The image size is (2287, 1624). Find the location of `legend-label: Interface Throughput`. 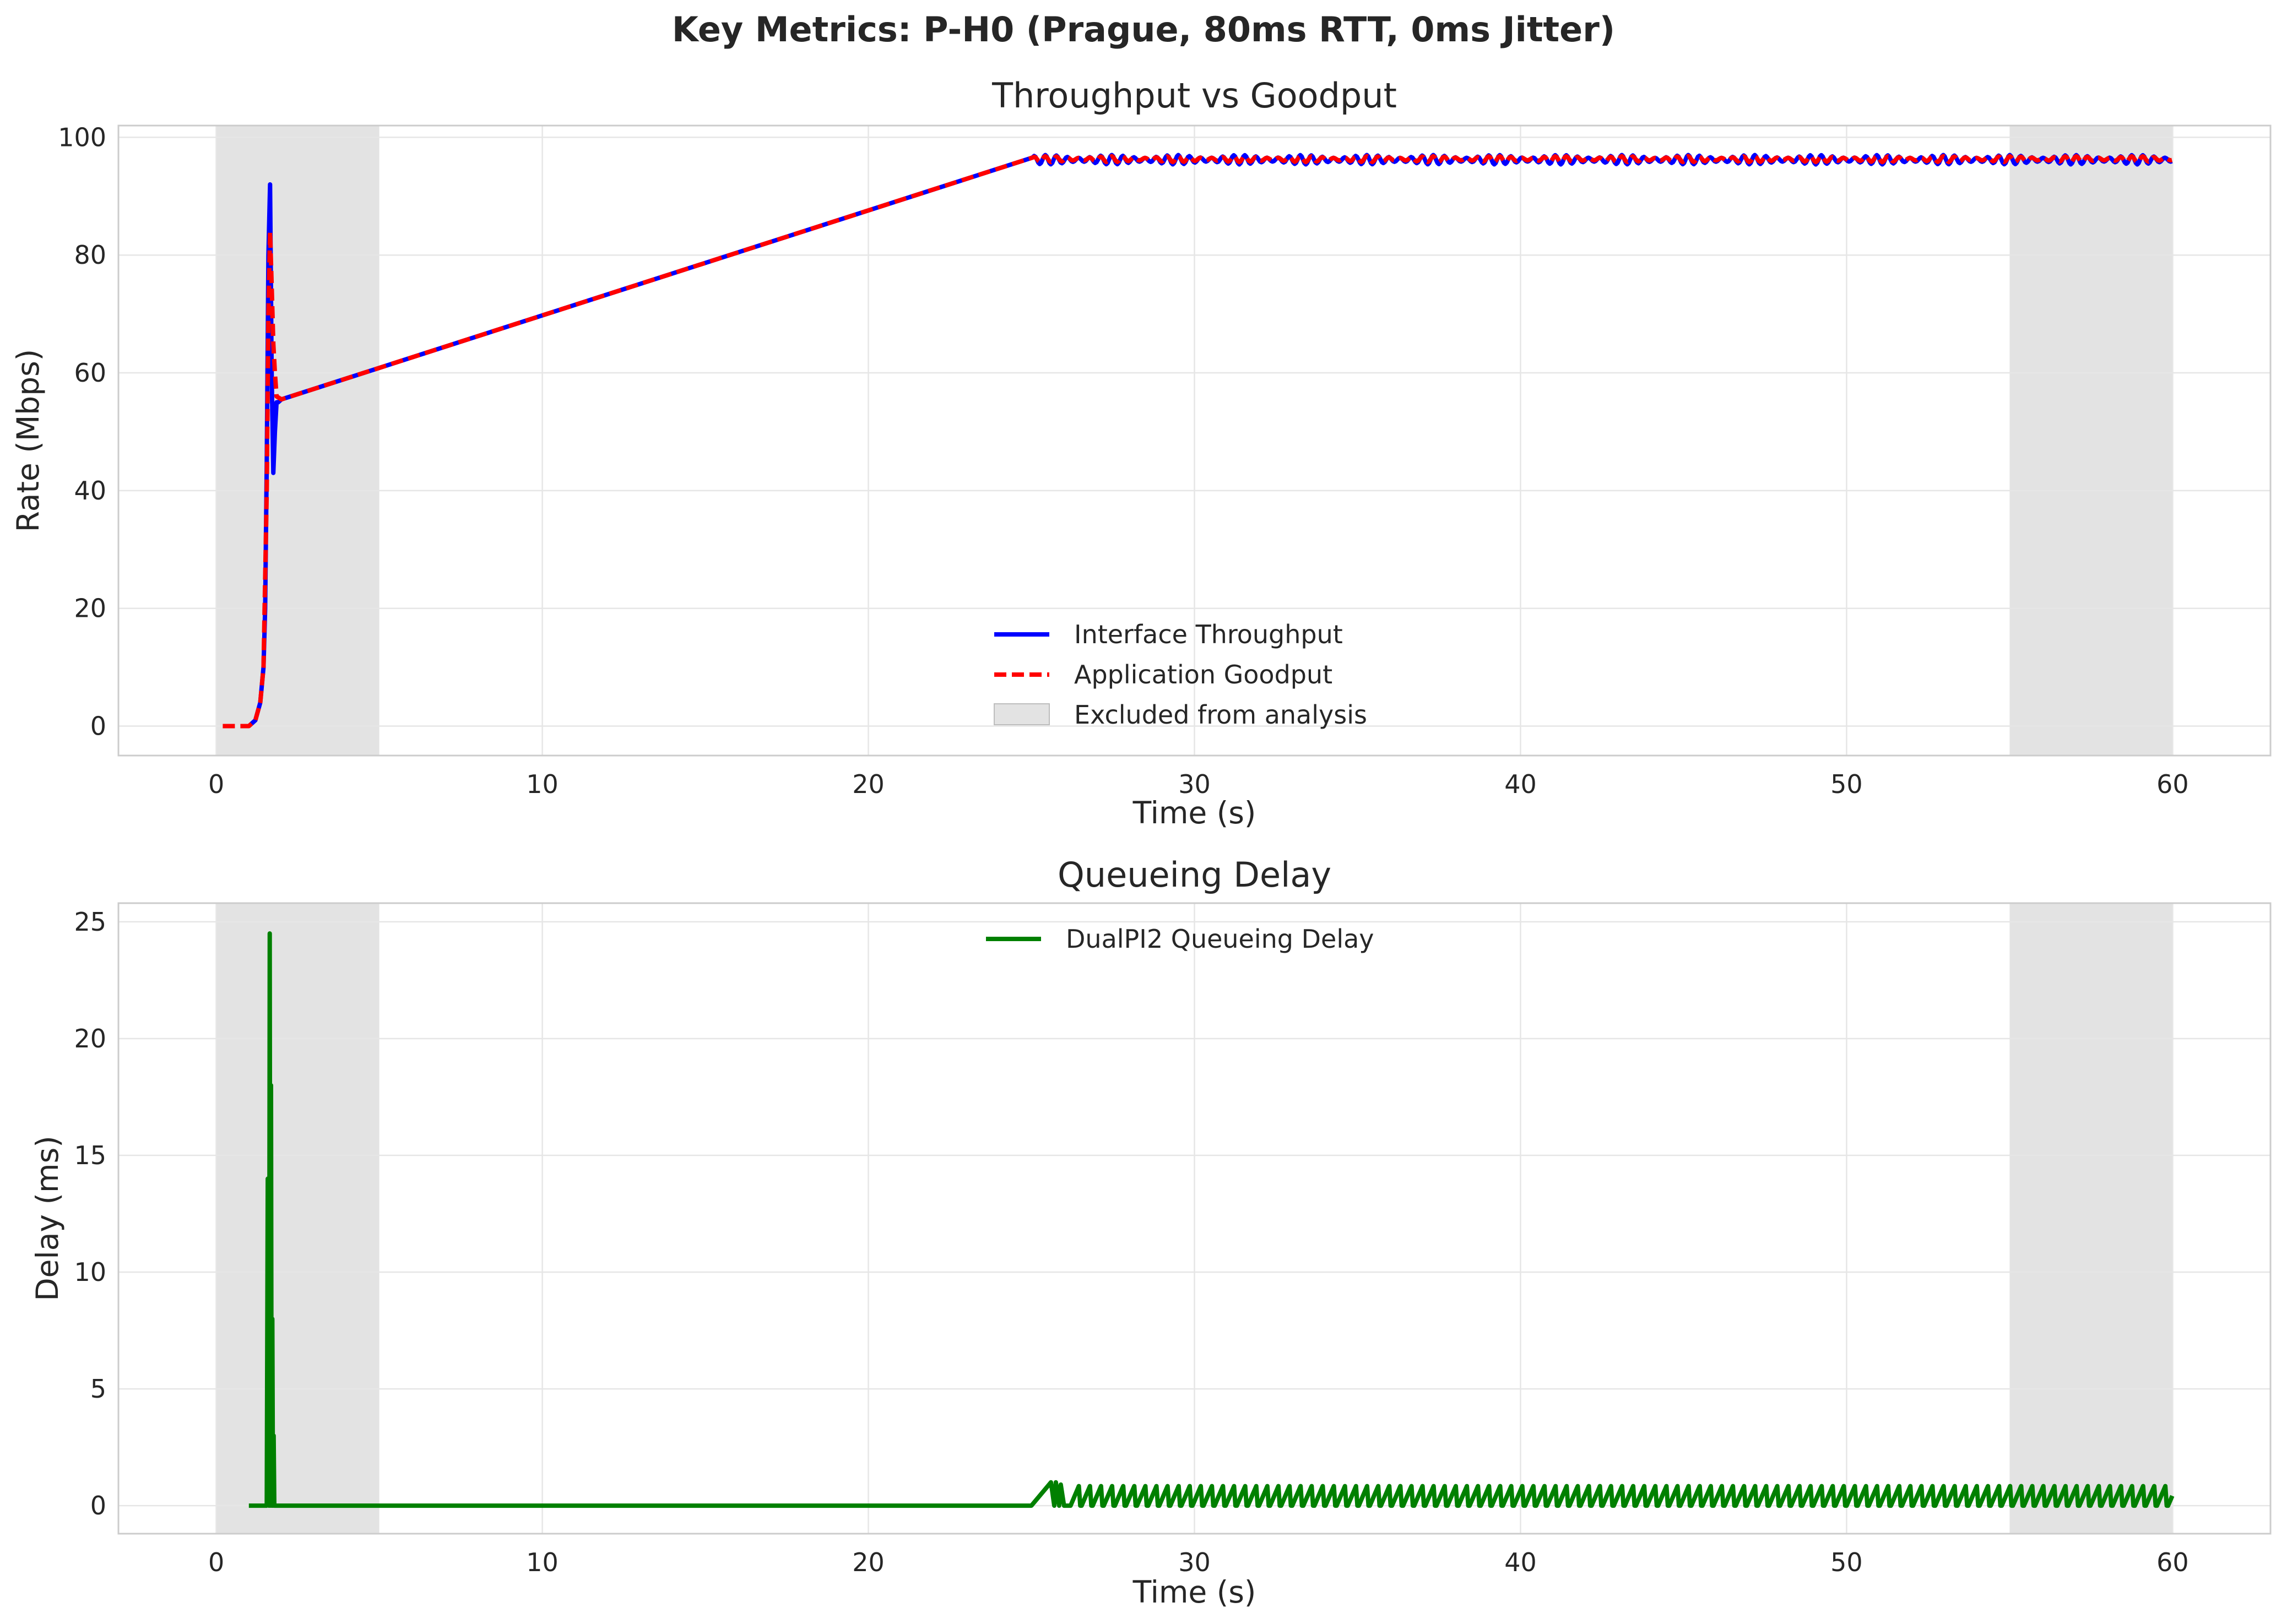

legend-label: Interface Throughput is located at coordinates (1208, 634).